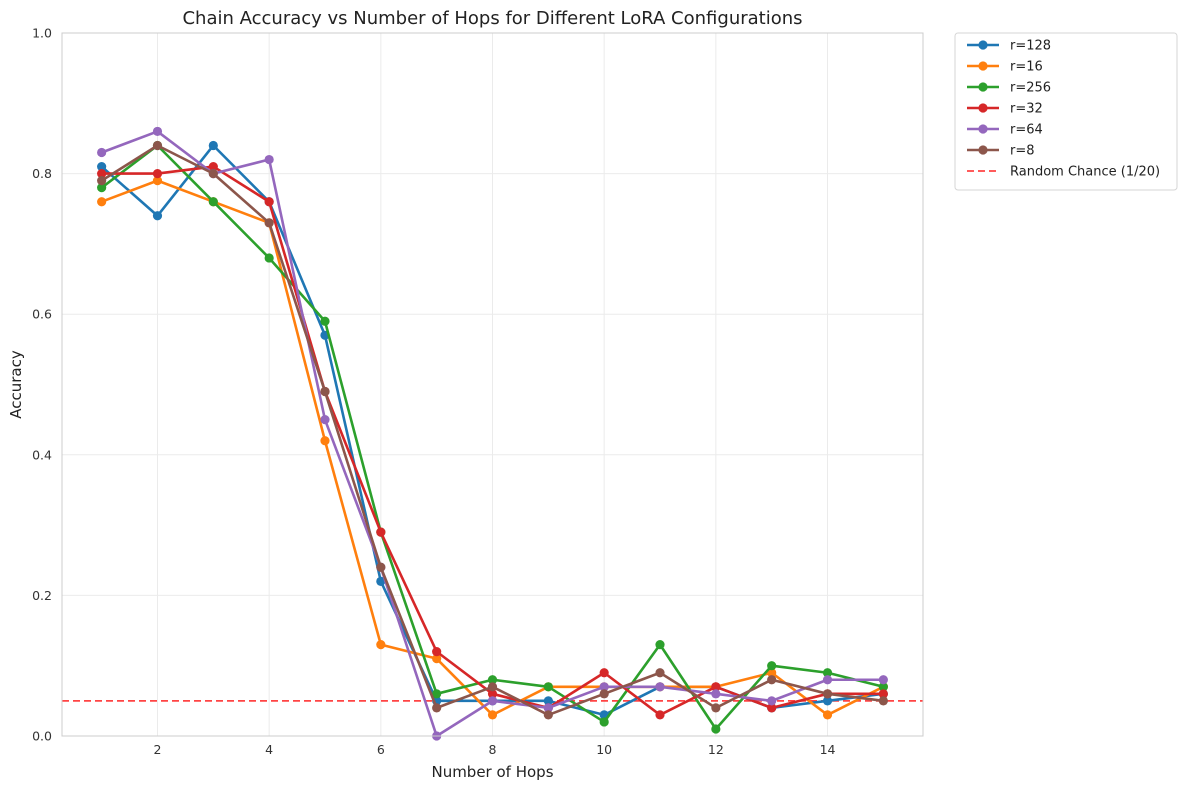 This screenshot has width=1186, height=794. What do you see at coordinates (269, 749) in the screenshot?
I see `x-tick-label: 4` at bounding box center [269, 749].